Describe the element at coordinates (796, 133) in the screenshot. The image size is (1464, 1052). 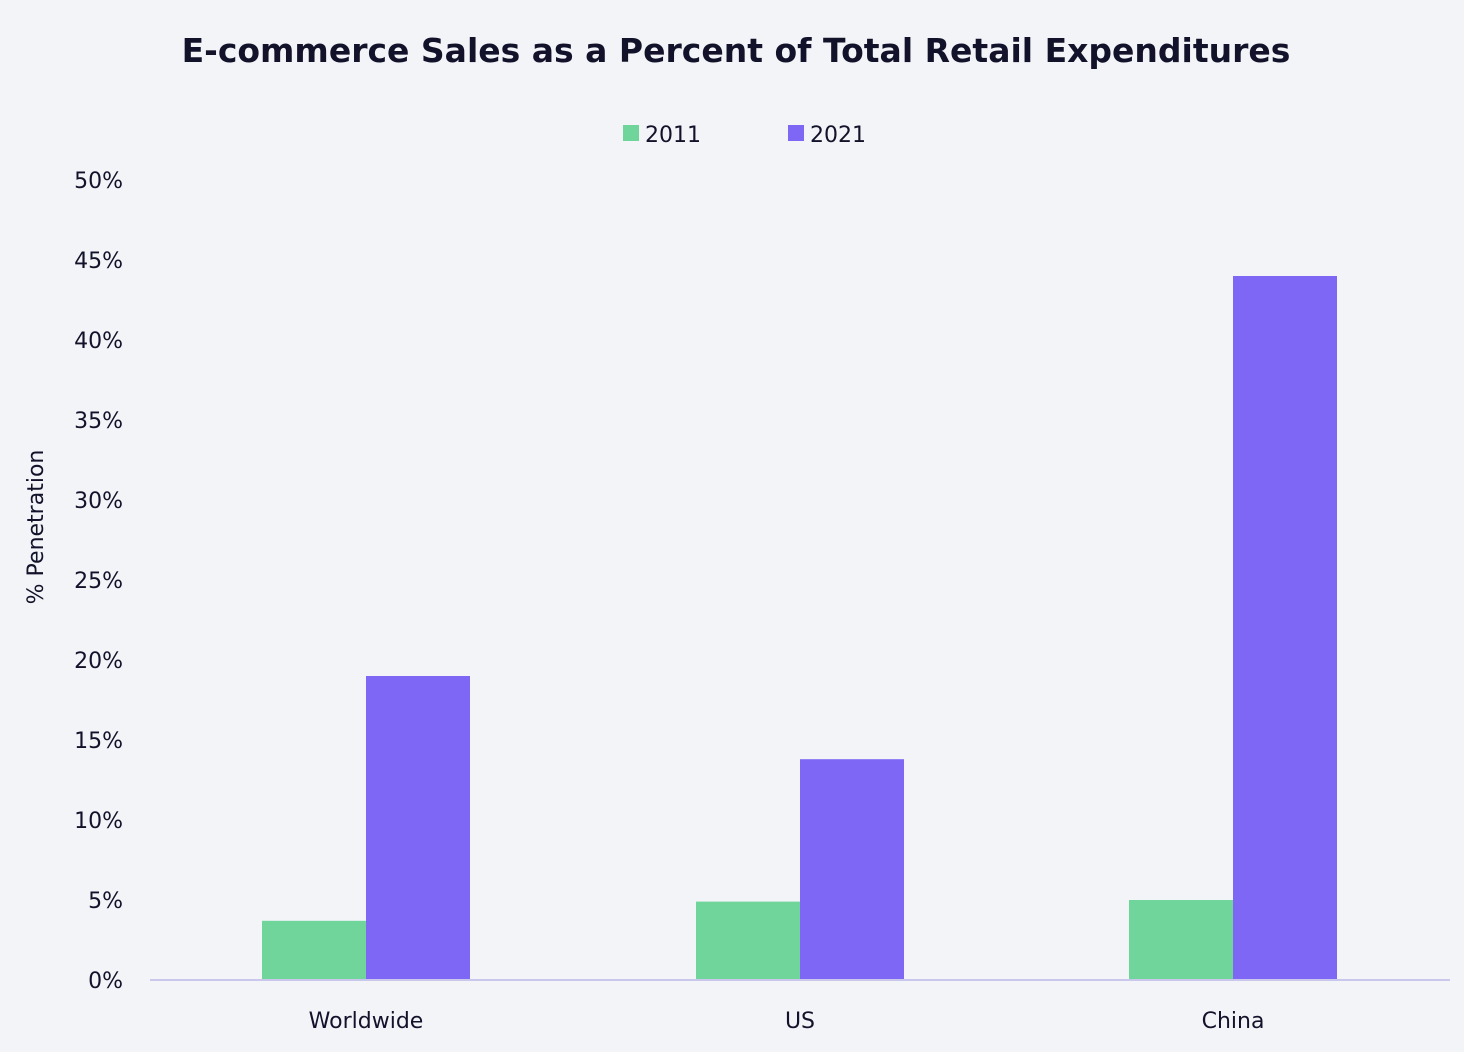
I see `legend-swatch-2021` at that location.